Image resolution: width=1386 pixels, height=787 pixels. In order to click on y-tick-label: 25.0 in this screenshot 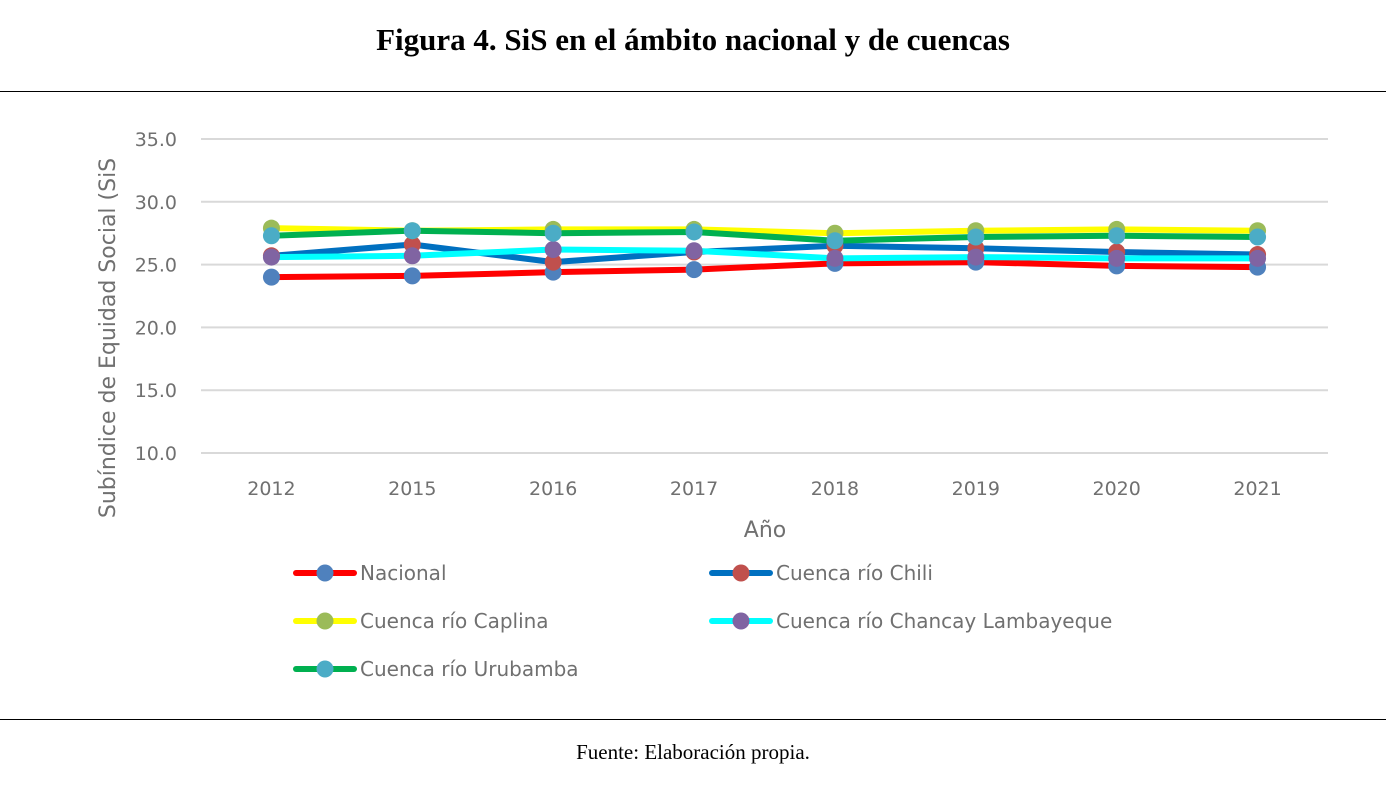, I will do `click(156, 266)`.